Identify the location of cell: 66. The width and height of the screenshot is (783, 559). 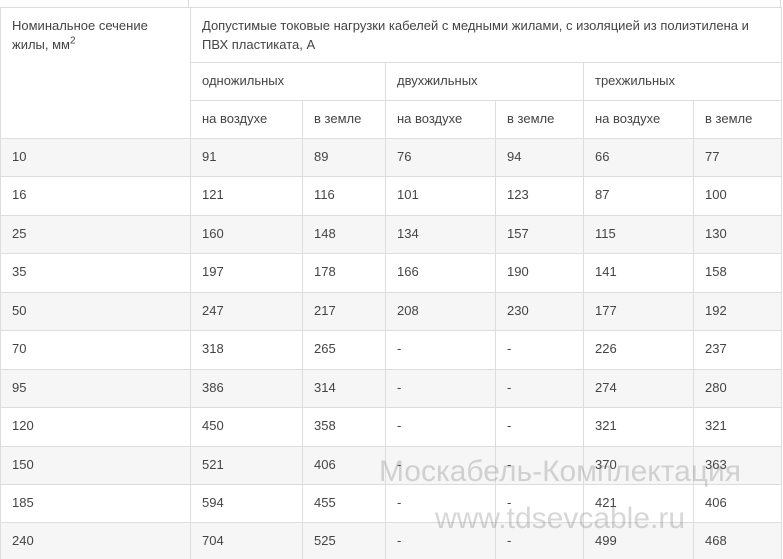
(638, 157).